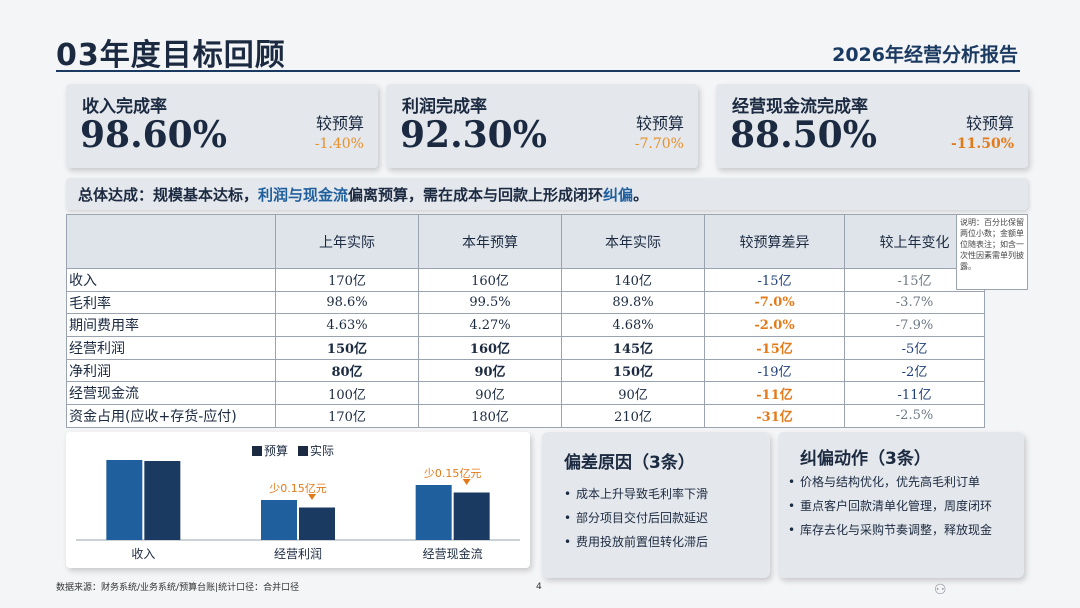 The width and height of the screenshot is (1080, 608). Describe the element at coordinates (490, 325) in the screenshot. I see `table-cell: 4.27%` at that location.